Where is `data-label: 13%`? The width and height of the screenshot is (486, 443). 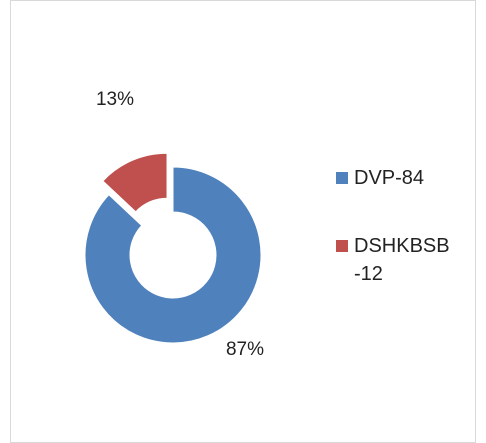 data-label: 13% is located at coordinates (115, 99).